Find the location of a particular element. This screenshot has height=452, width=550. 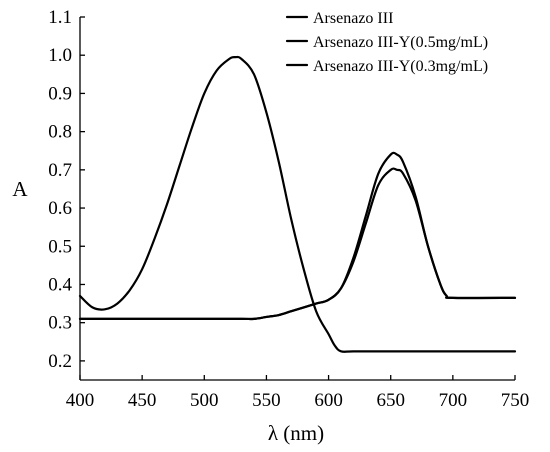

y-axis-title: A is located at coordinates (20, 189).